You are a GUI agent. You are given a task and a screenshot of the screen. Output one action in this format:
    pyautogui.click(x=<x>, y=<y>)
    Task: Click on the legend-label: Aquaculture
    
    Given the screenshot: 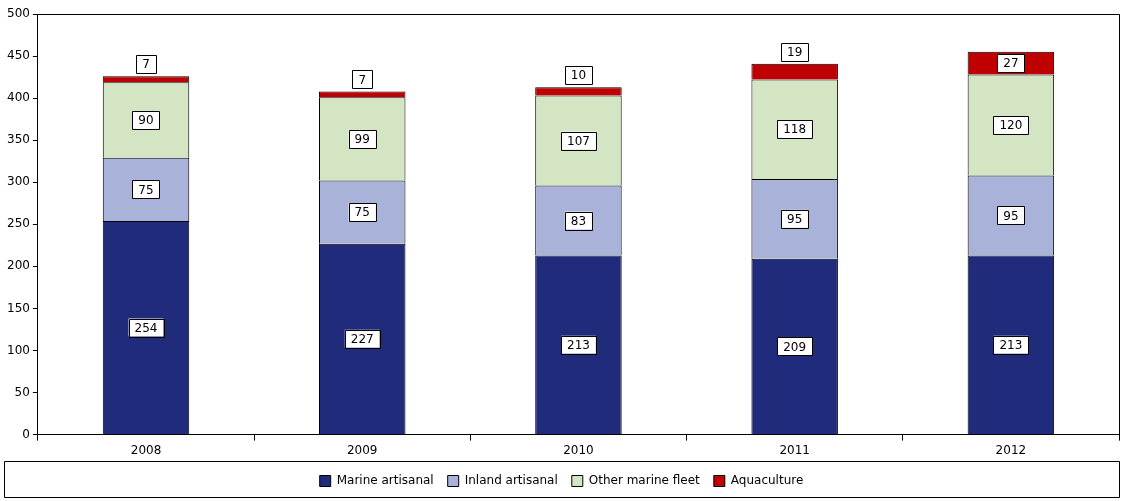 What is the action you would take?
    pyautogui.click(x=767, y=480)
    